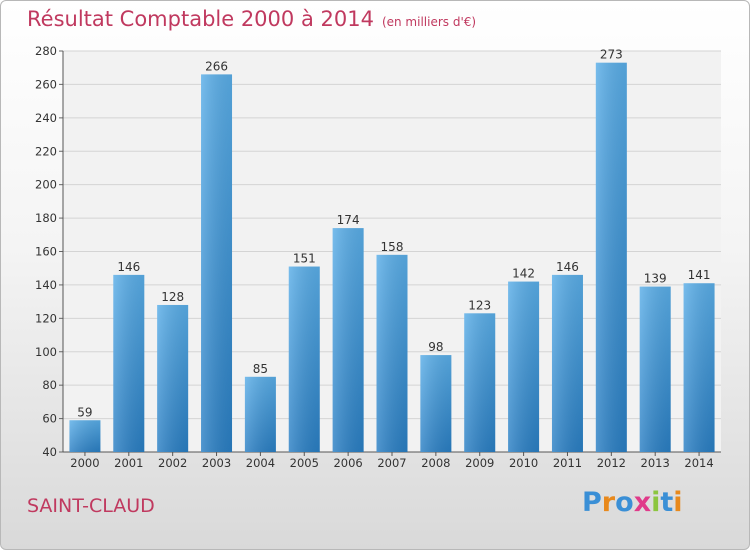 The image size is (750, 550). Describe the element at coordinates (49, 452) in the screenshot. I see `y-tick-label: 40` at that location.